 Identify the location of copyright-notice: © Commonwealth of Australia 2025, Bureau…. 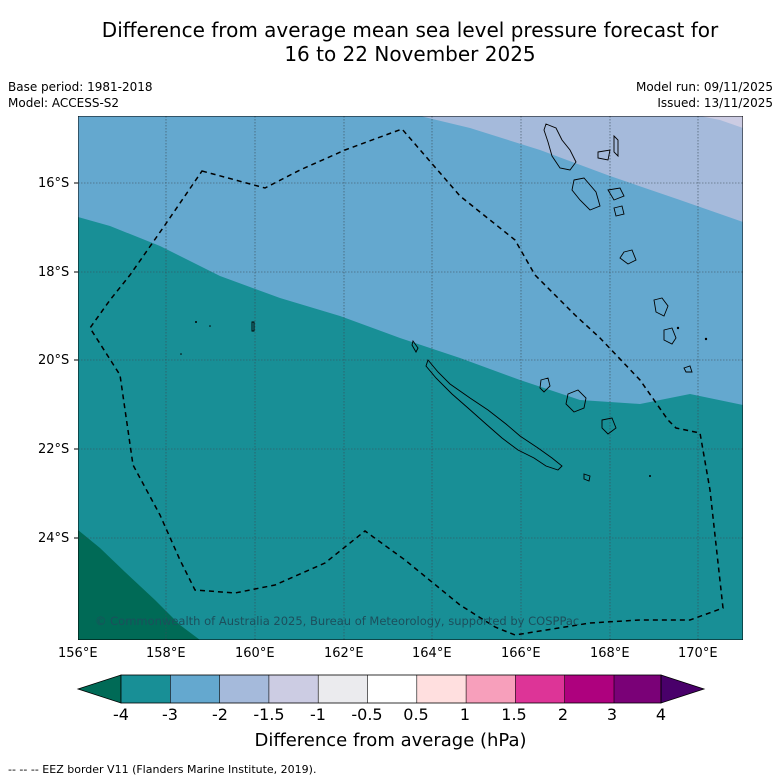
(337, 621).